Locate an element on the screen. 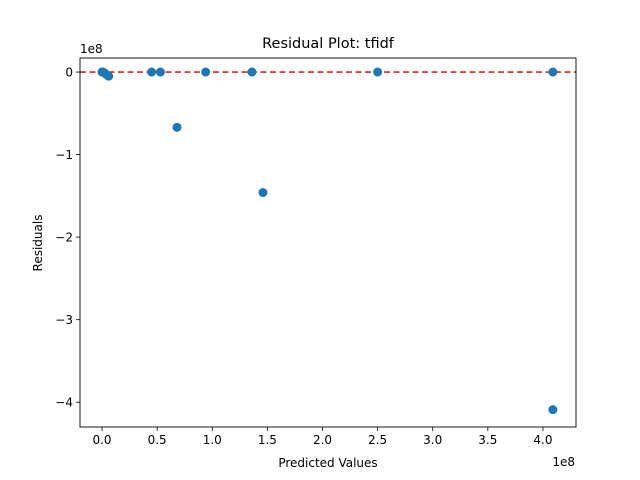  x-axis-label: Predicted Values is located at coordinates (327, 463).